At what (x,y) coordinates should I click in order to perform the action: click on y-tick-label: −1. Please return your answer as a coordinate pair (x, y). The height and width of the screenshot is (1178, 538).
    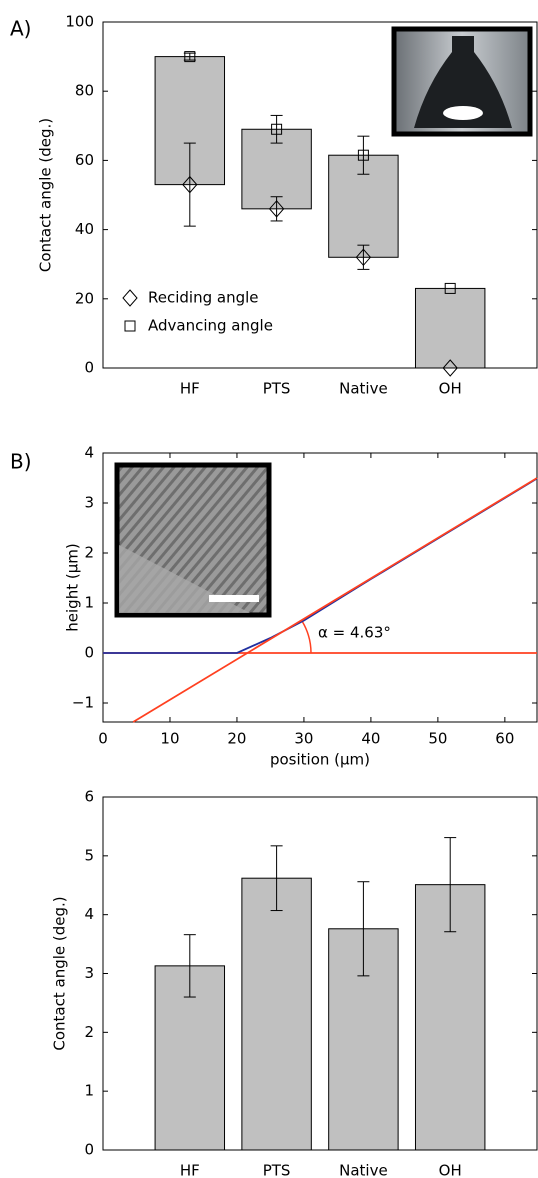
    Looking at the image, I should click on (83, 703).